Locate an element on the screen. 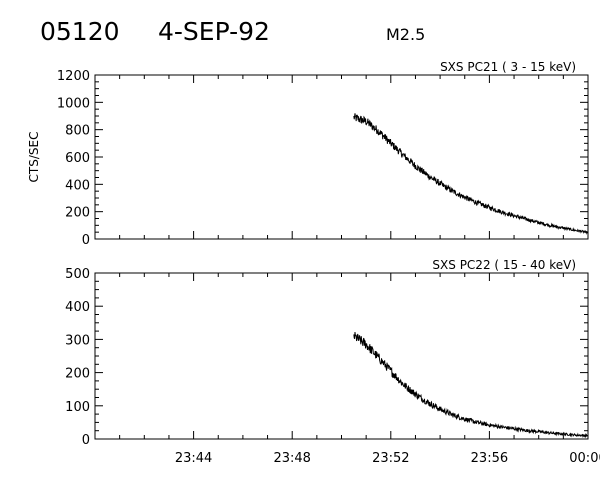 This screenshot has width=600, height=480. x-tick-label: 23:56 is located at coordinates (489, 458).